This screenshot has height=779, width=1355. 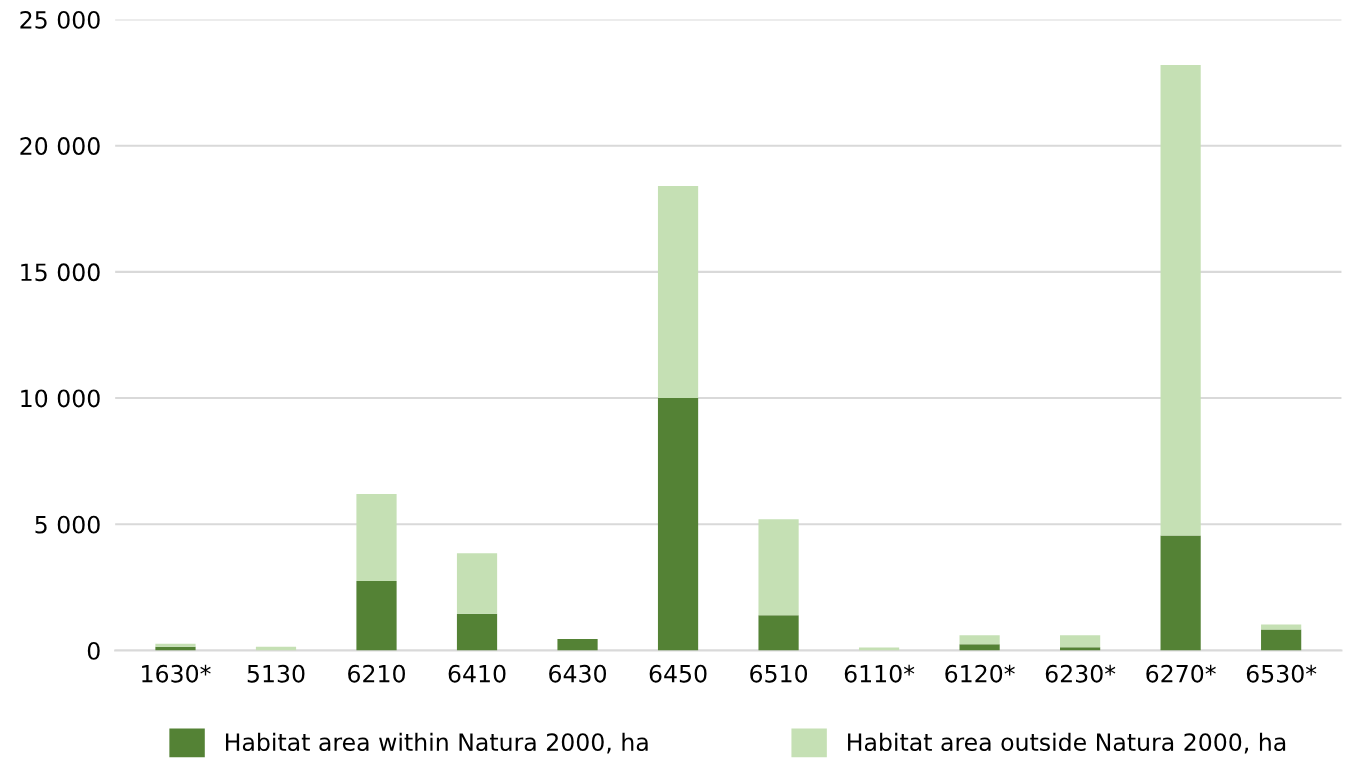 I want to click on y-tick-label: 10 000, so click(x=60, y=398).